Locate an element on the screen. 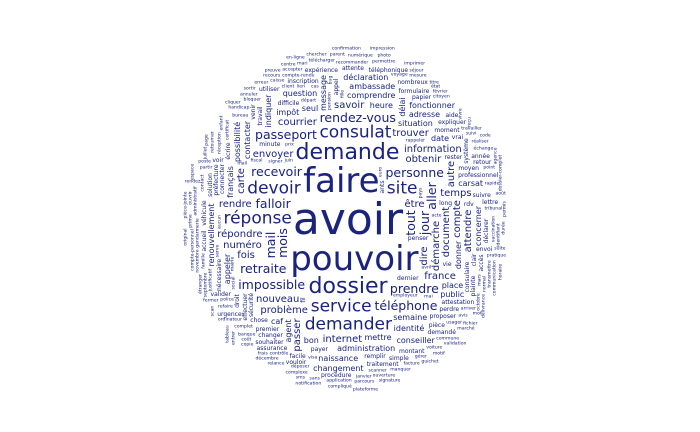 Image resolution: width=700 pixels, height=432 pixels. cloud-word: page is located at coordinates (207, 140).